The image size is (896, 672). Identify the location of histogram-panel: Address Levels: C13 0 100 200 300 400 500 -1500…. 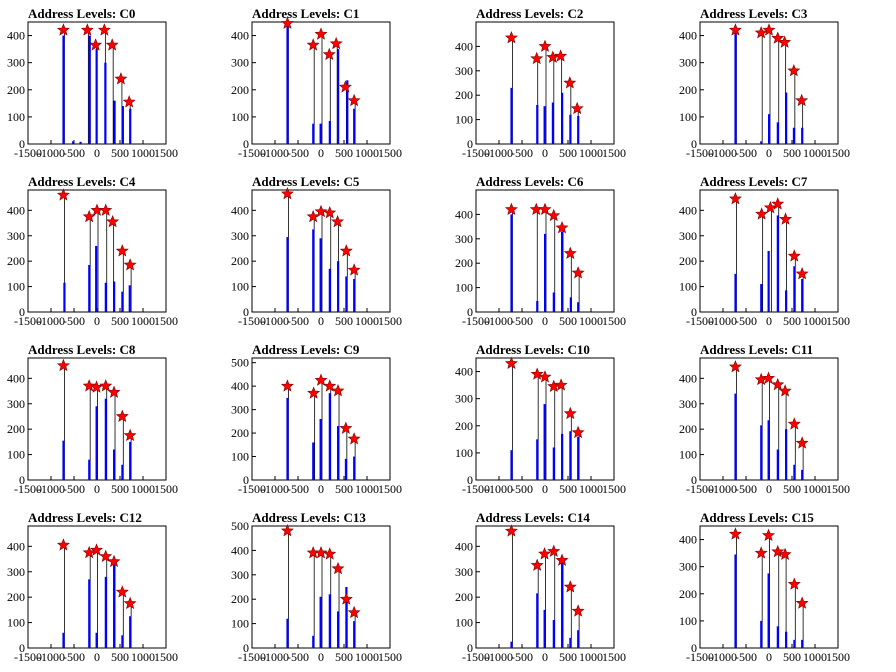
(336, 588).